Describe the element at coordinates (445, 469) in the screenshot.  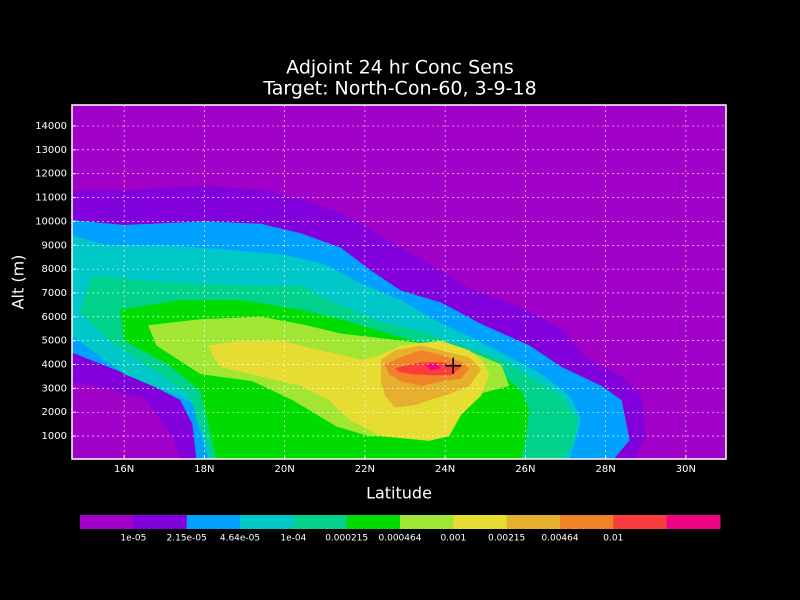
I see `x-tick-label: 24N` at that location.